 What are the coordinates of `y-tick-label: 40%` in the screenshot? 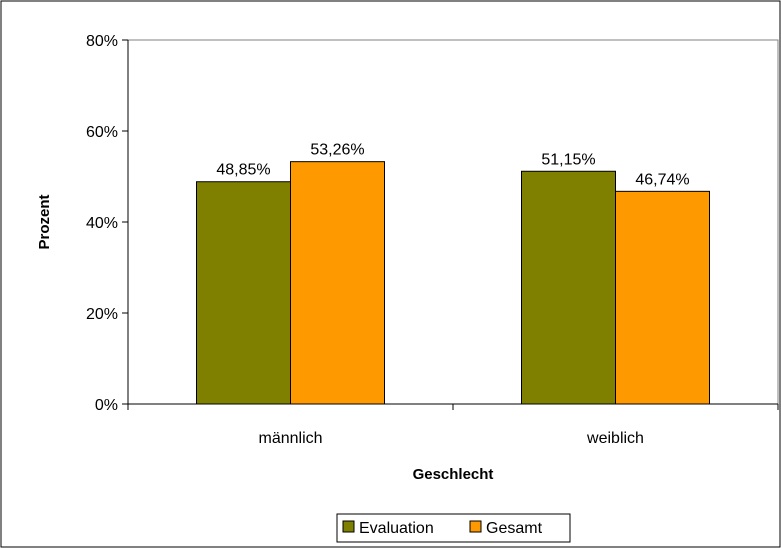 It's located at (102, 223).